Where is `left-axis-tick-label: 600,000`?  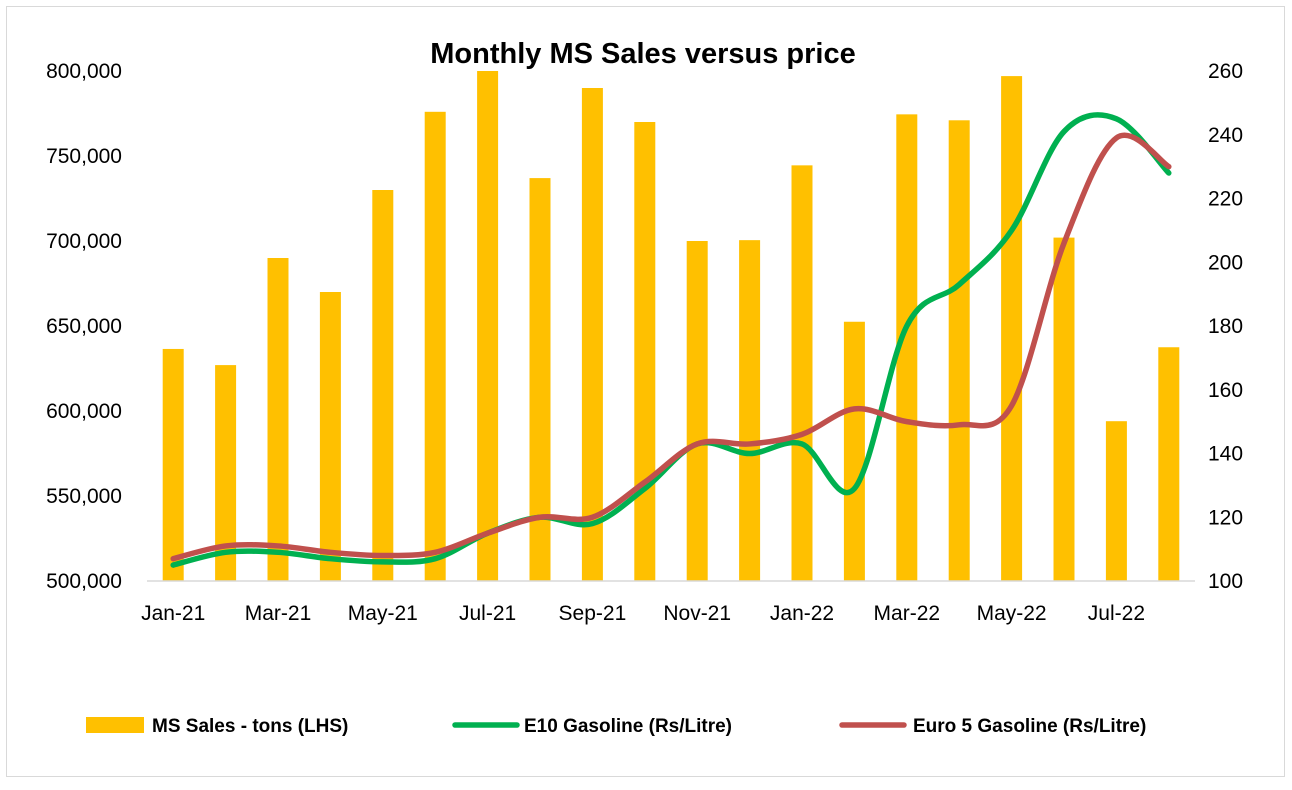
left-axis-tick-label: 600,000 is located at coordinates (84, 411).